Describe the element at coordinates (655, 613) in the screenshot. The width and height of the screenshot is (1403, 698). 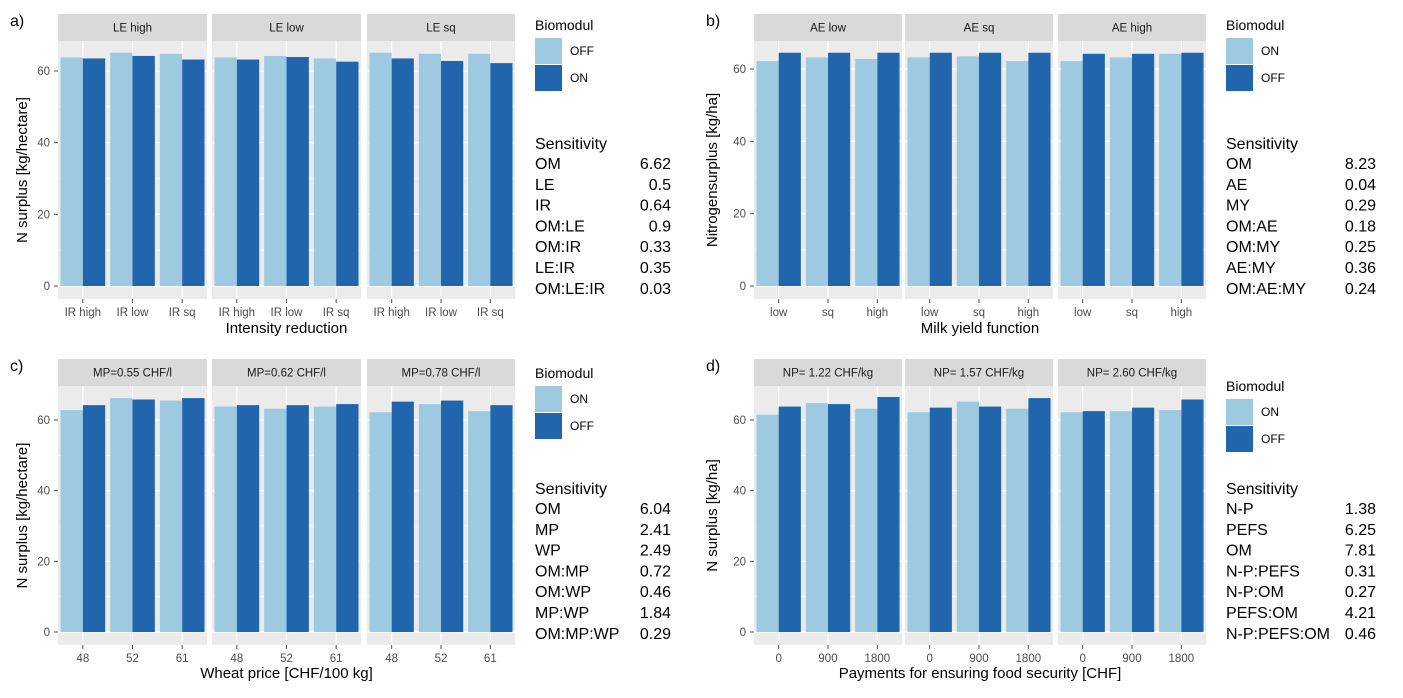
I see `sensitivity-value: 1.84` at that location.